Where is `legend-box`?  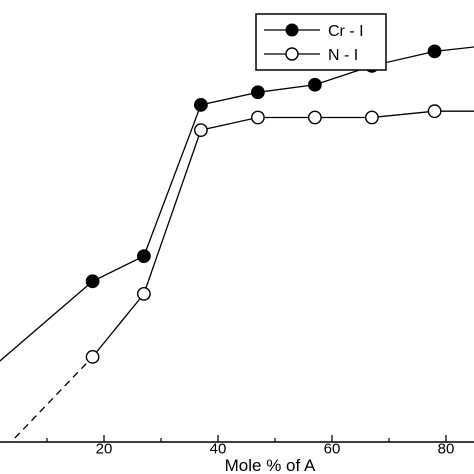
legend-box is located at coordinates (321, 42).